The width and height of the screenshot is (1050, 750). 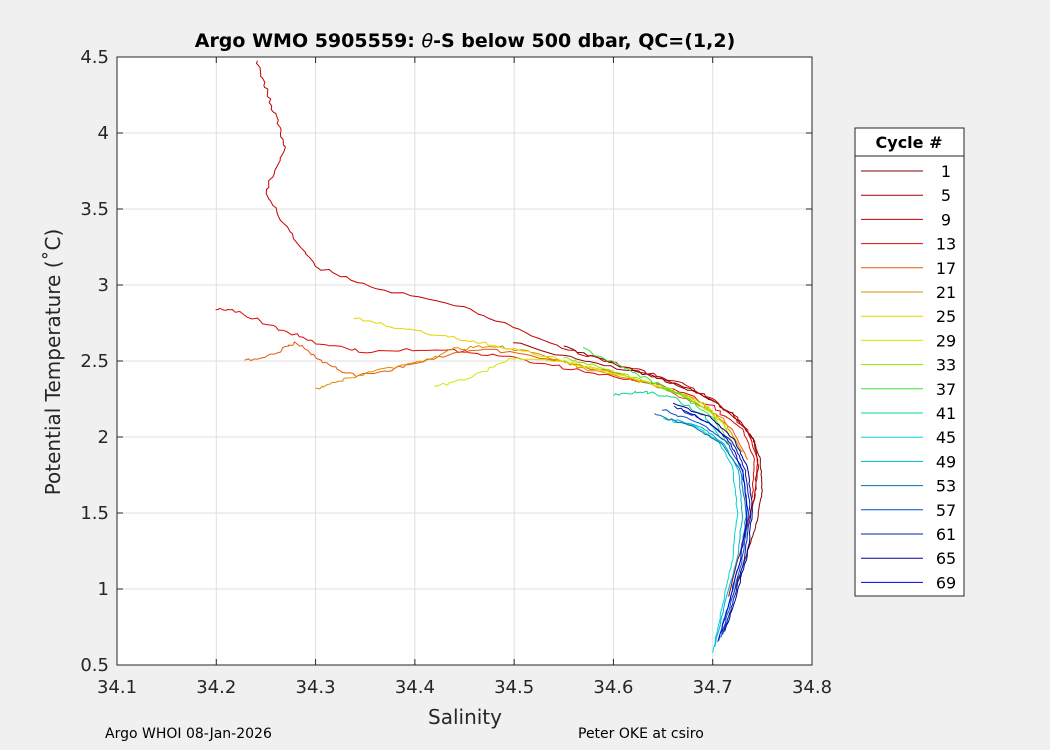 I want to click on y-tick-label: 1.5, so click(x=94, y=513).